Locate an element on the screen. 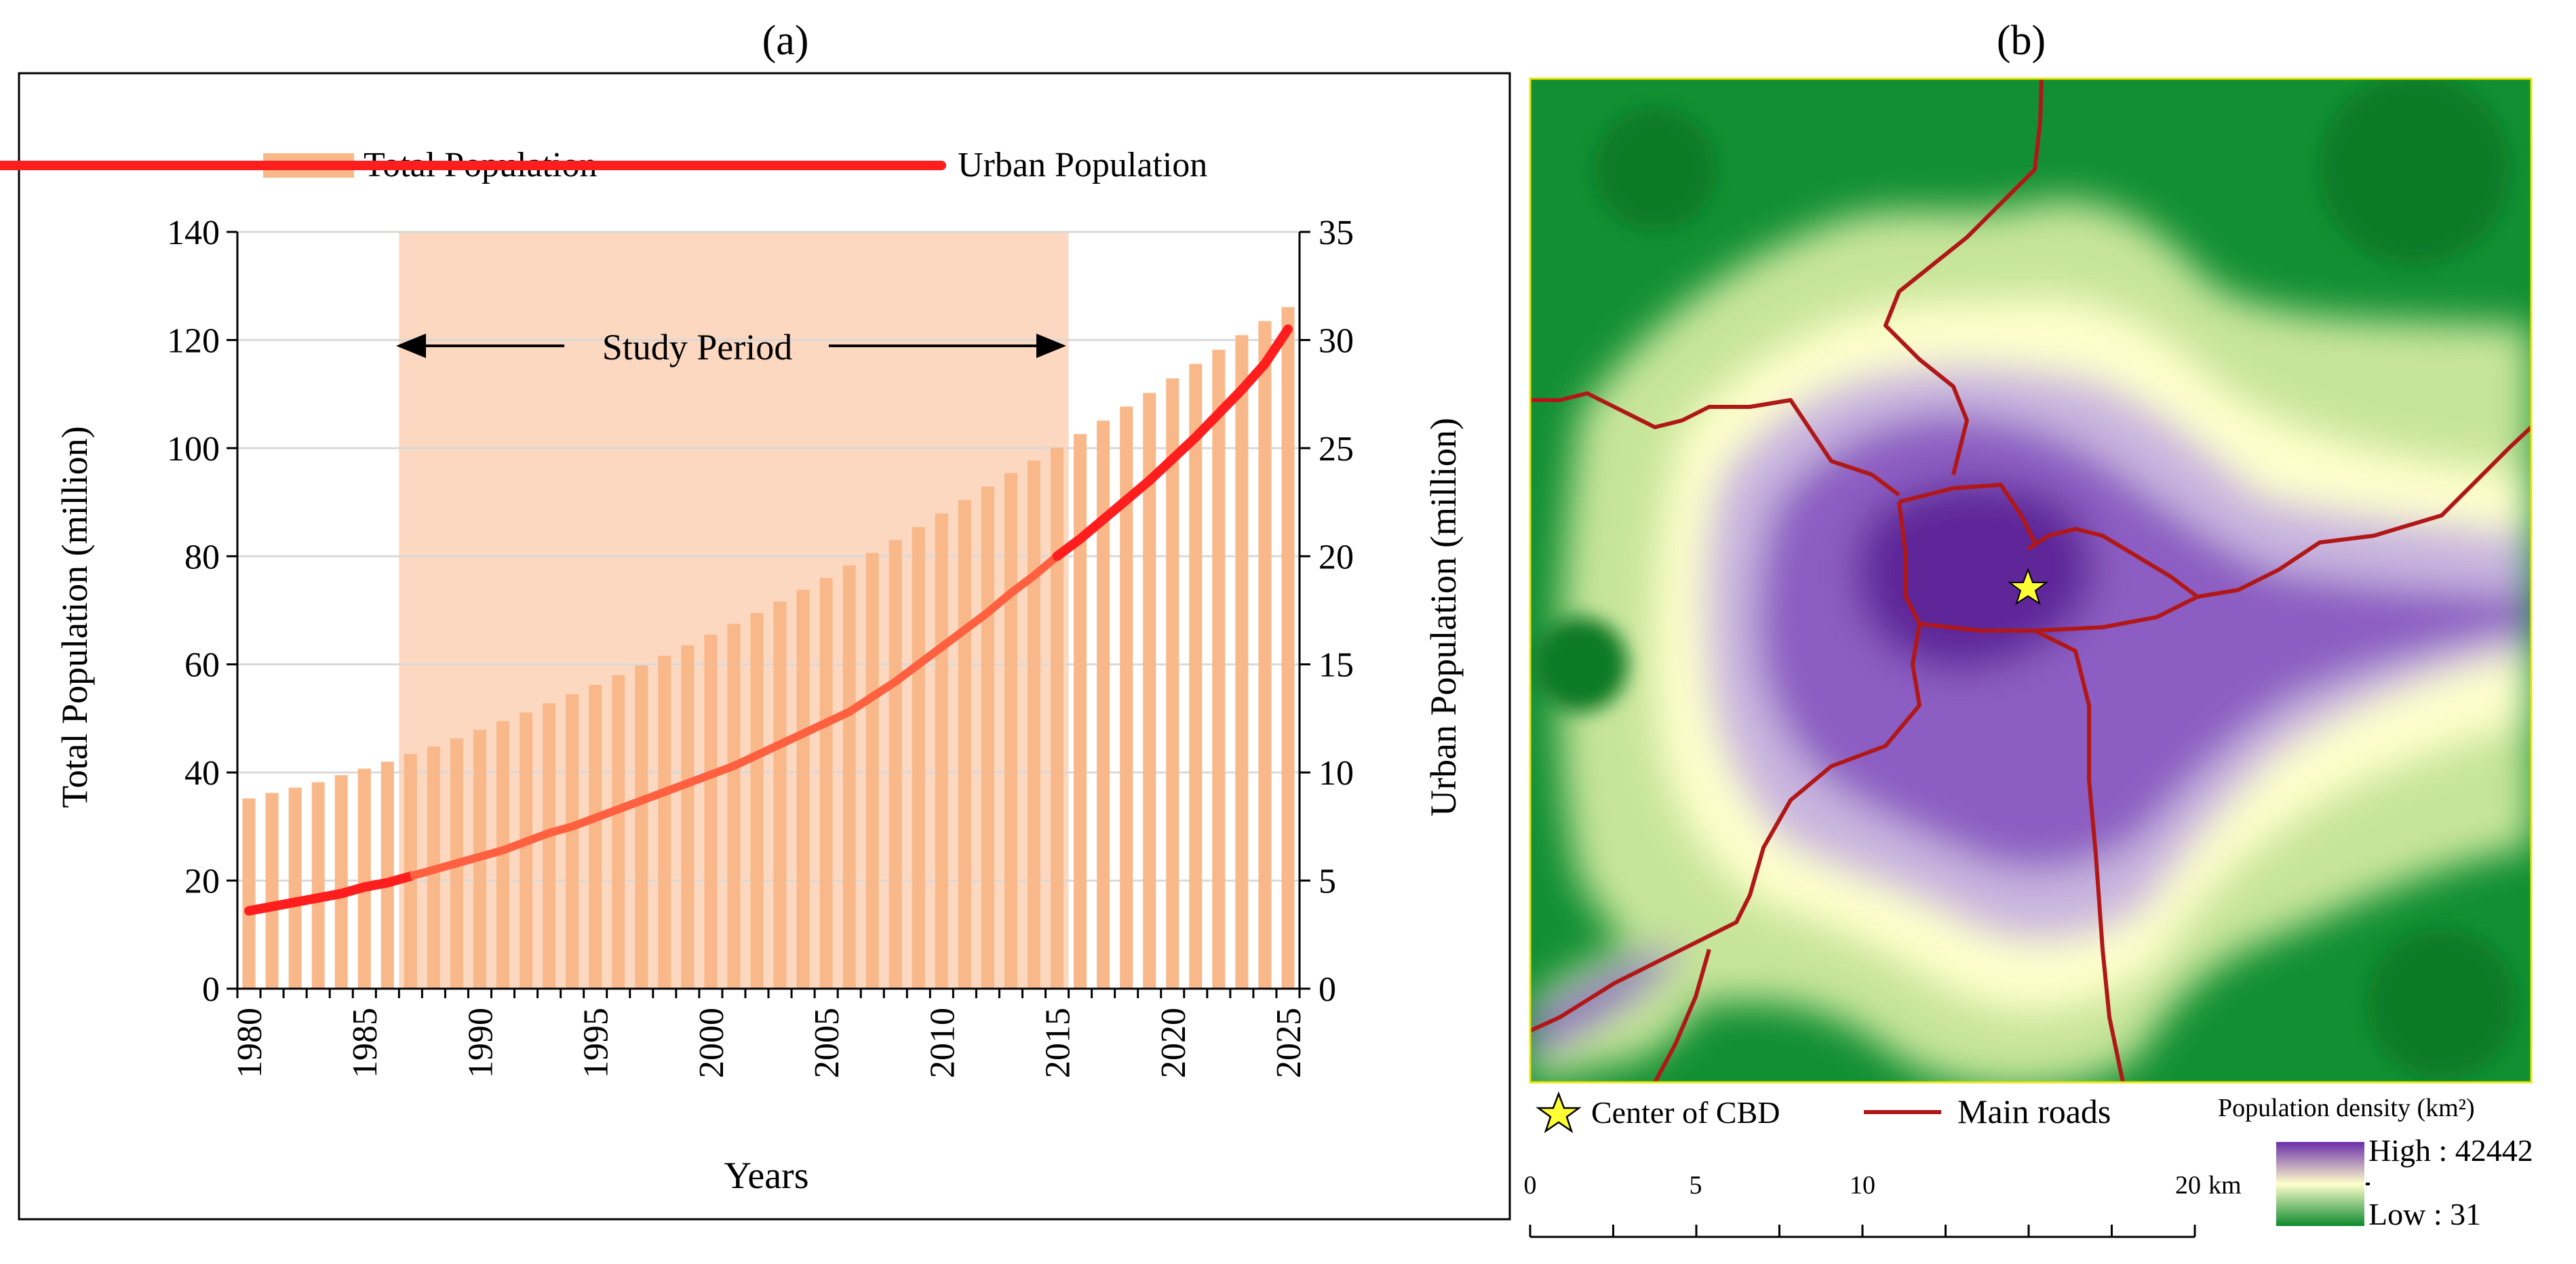  y-left-tick-label: 40 is located at coordinates (202, 774).